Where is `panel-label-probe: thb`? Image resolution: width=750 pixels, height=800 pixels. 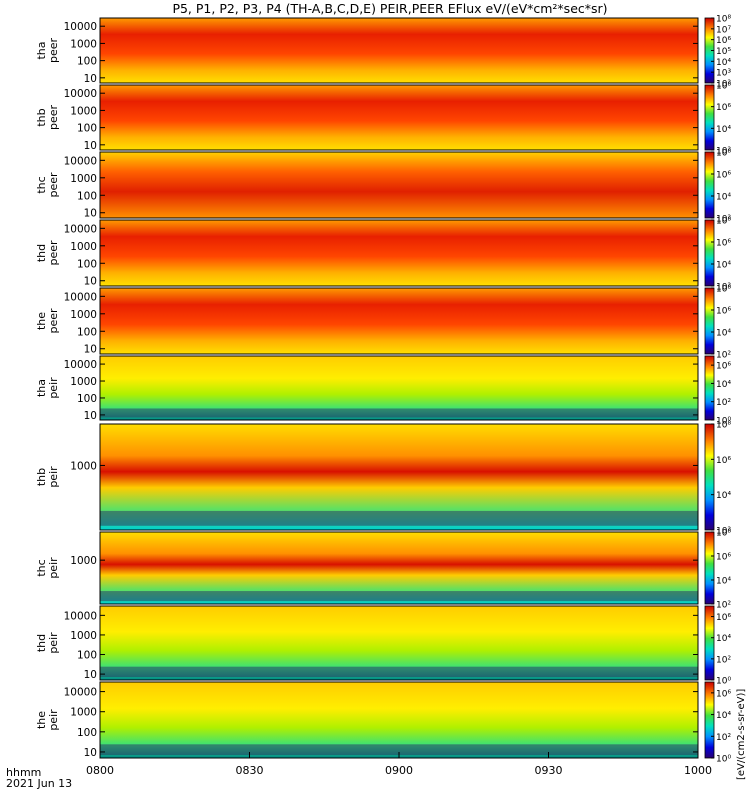
panel-label-probe: thb is located at coordinates (41, 117).